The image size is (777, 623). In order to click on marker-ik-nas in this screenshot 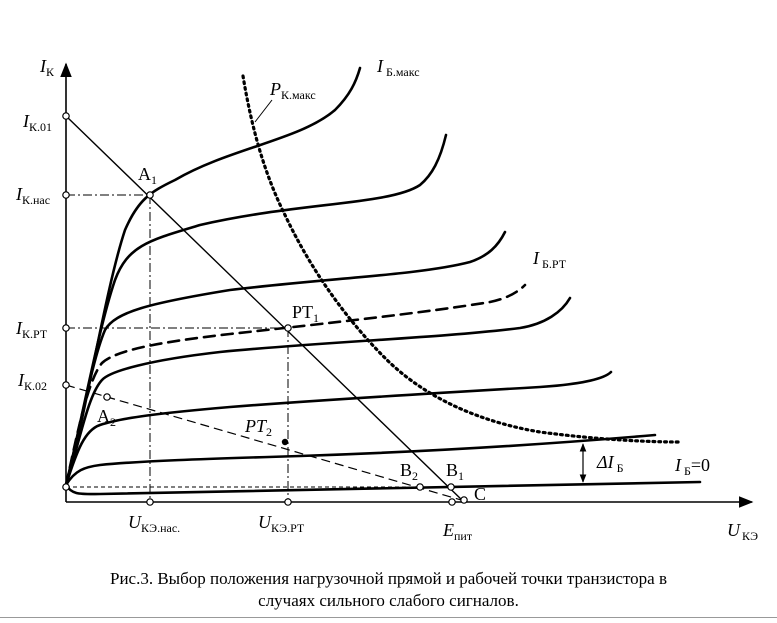, I will do `click(66, 195)`.